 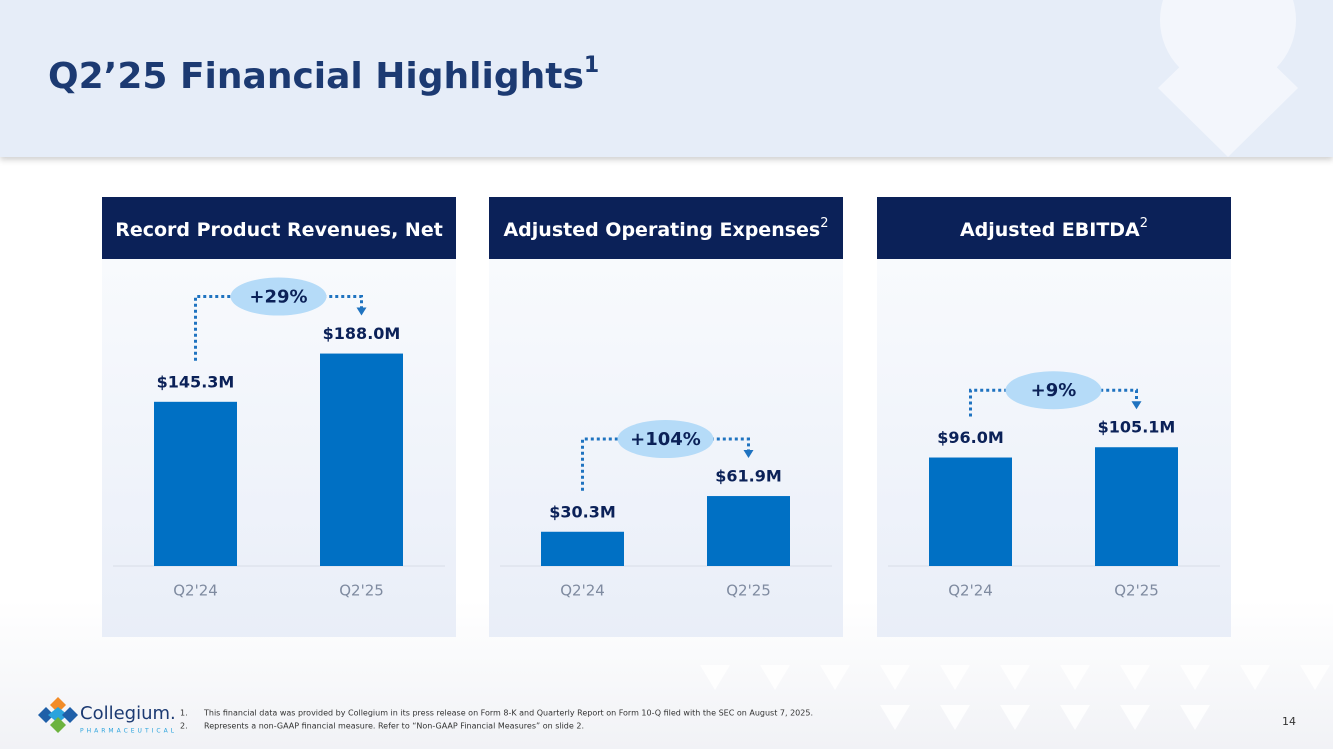 I want to click on title-text: Q2’25 Financial Highlights, so click(x=316, y=76).